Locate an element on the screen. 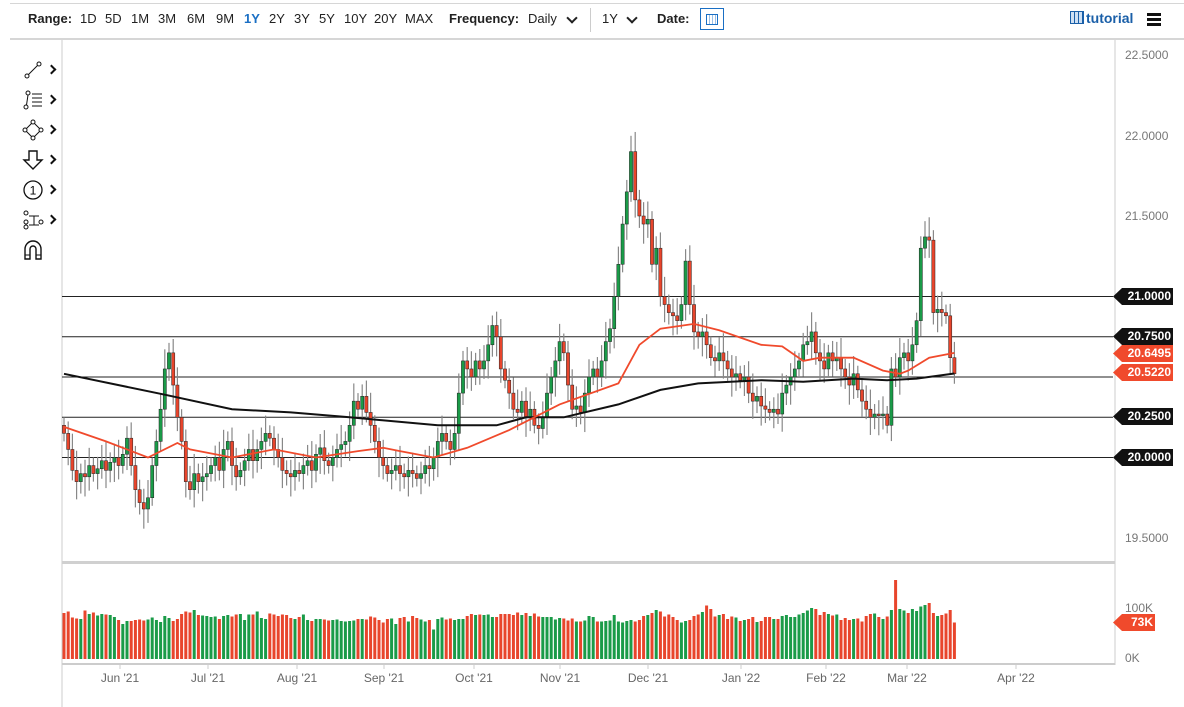 This screenshot has width=1184, height=707. range-20y: 20Y is located at coordinates (386, 18).